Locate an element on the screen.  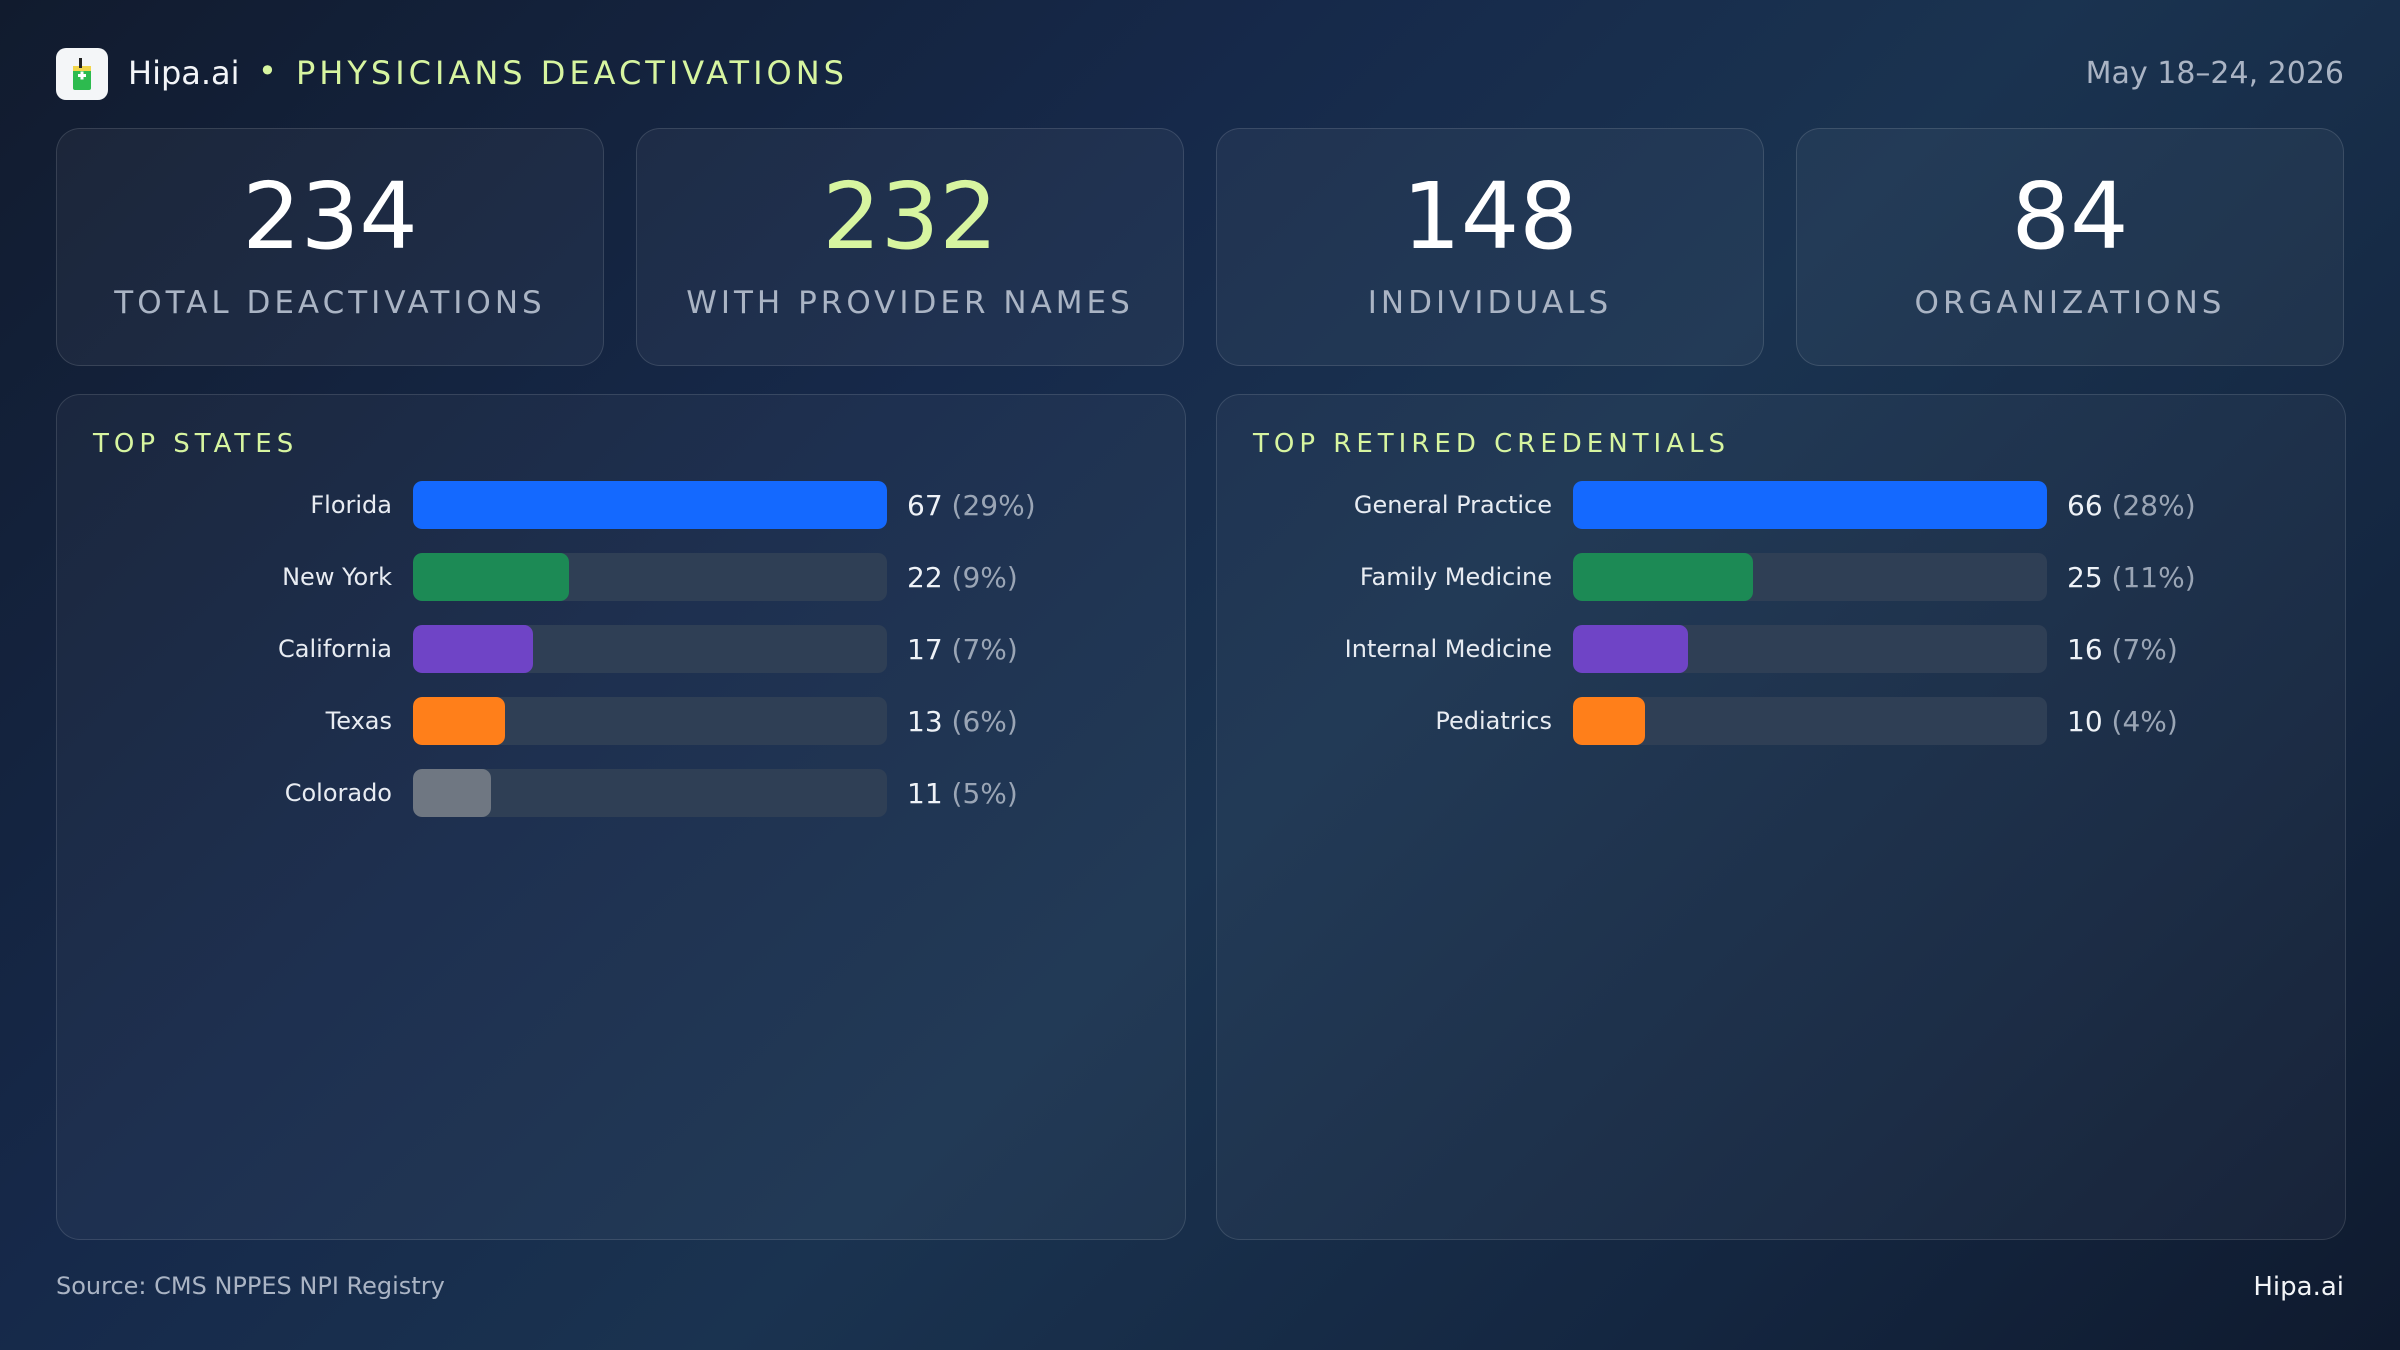
category-label: Colorado is located at coordinates (338, 793).